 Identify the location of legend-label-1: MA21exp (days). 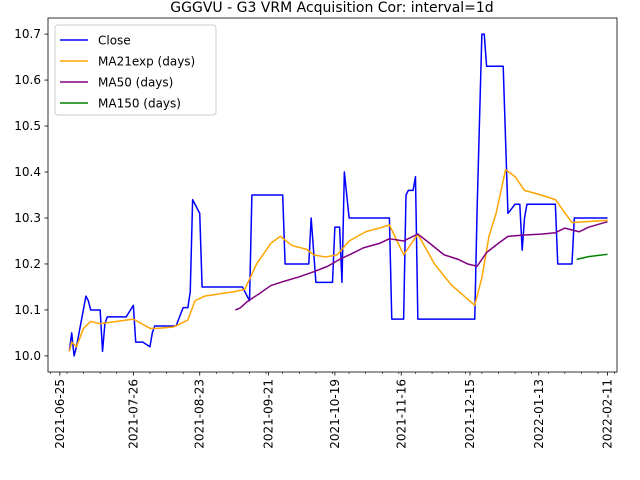
(146, 62).